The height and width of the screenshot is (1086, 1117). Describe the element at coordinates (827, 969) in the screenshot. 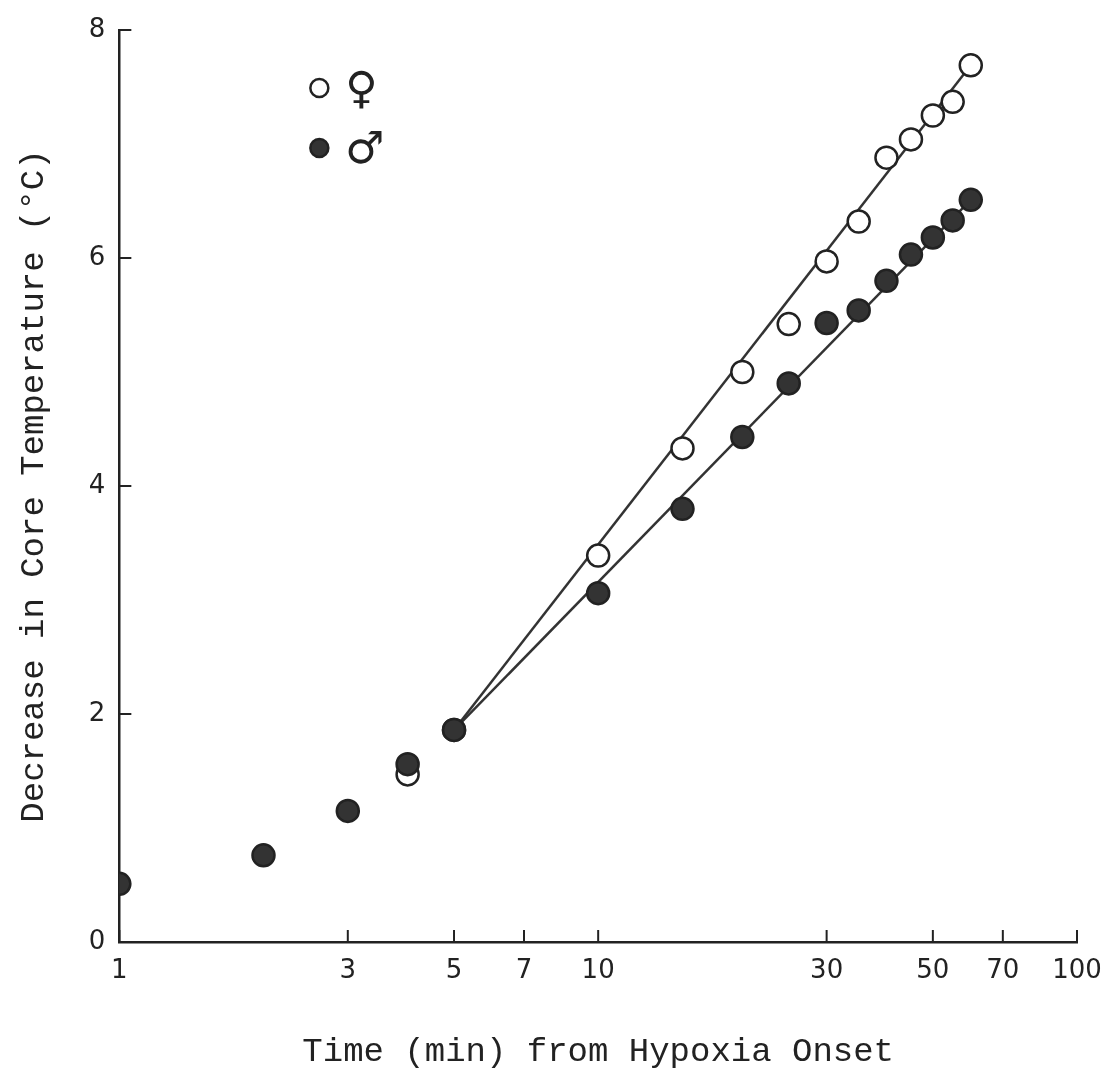

I see `x-tick-label: 30` at that location.